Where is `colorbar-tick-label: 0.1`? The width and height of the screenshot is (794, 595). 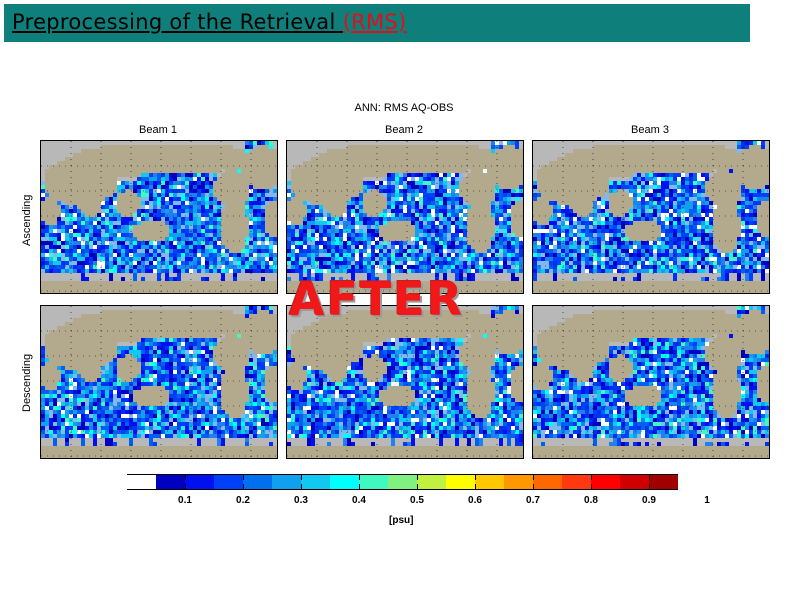 colorbar-tick-label: 0.1 is located at coordinates (185, 500).